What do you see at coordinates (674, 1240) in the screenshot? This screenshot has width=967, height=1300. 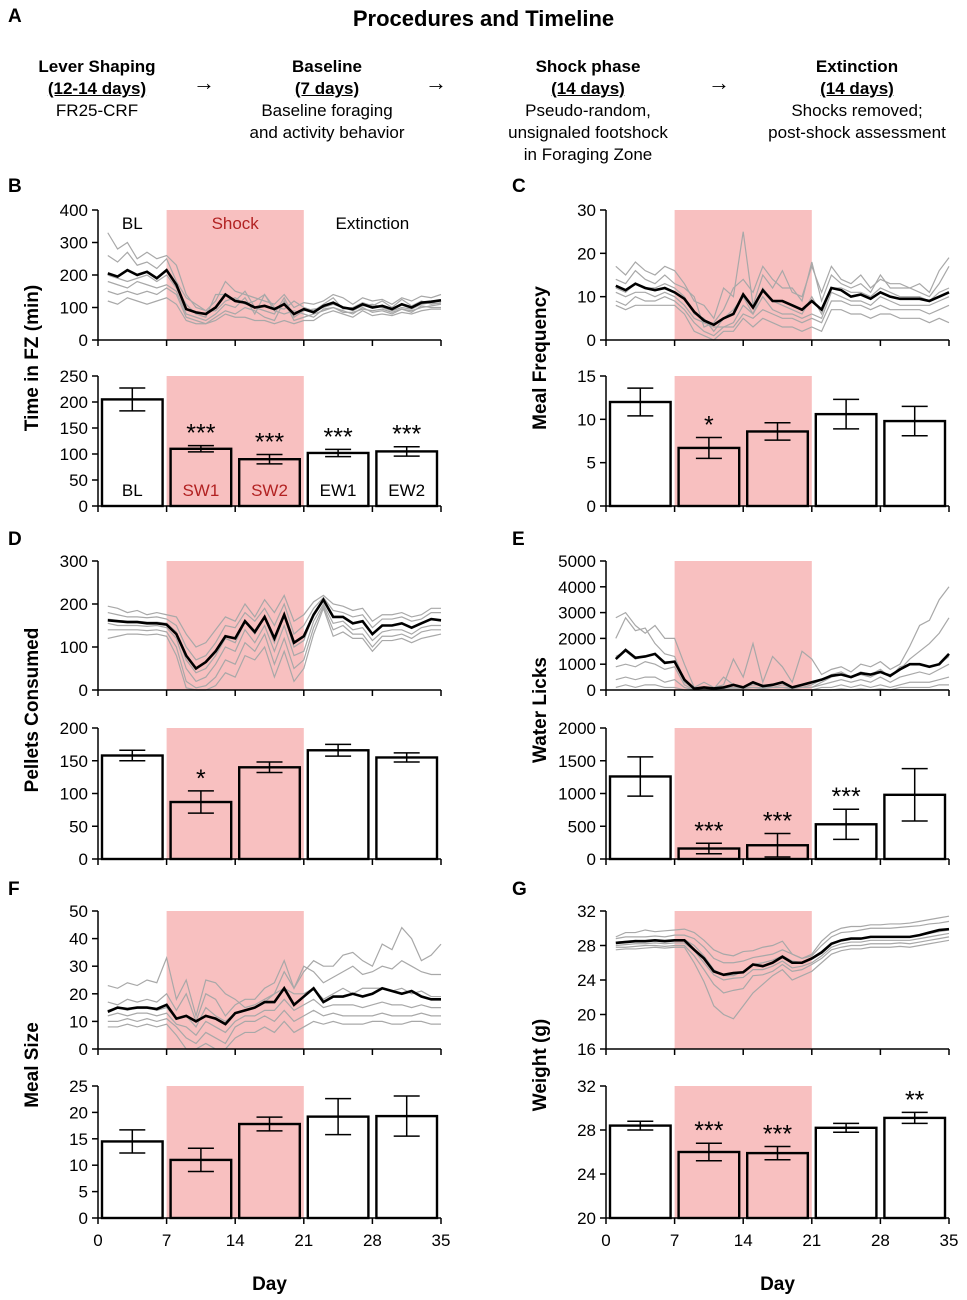 I see `x-tick-label: 7` at bounding box center [674, 1240].